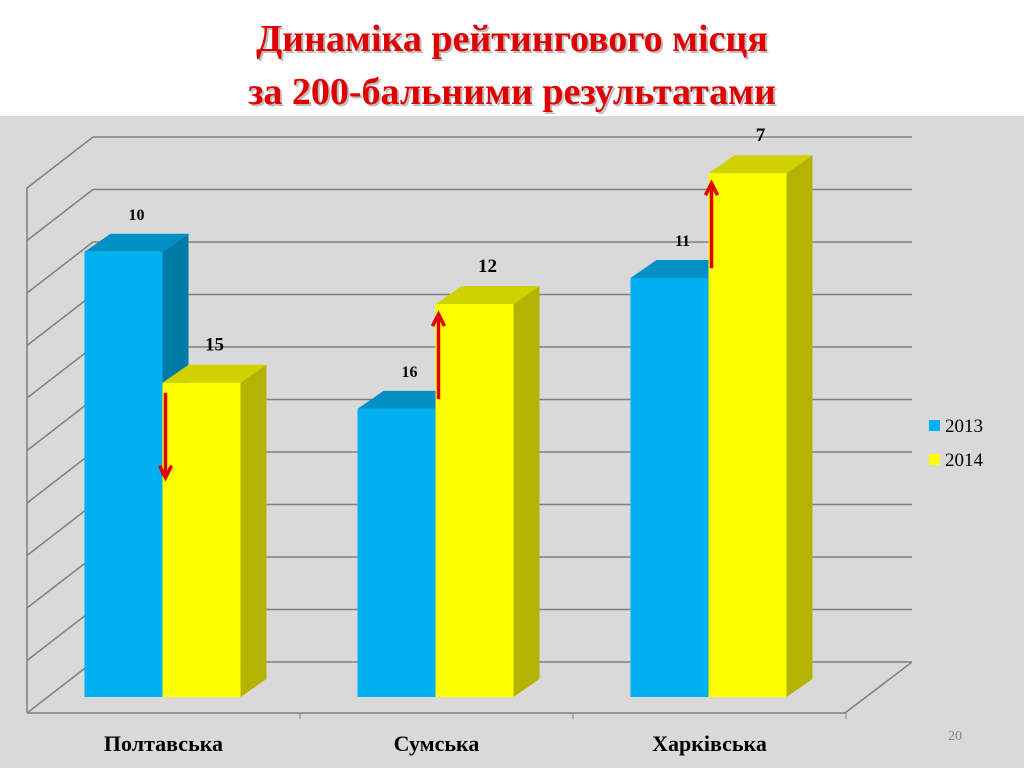 The width and height of the screenshot is (1024, 773). What do you see at coordinates (137, 215) in the screenshot?
I see `data-label: 10` at bounding box center [137, 215].